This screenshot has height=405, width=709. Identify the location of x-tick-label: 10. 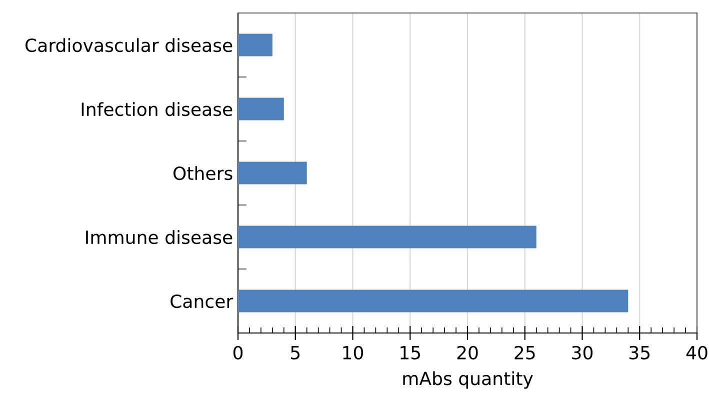
(353, 353).